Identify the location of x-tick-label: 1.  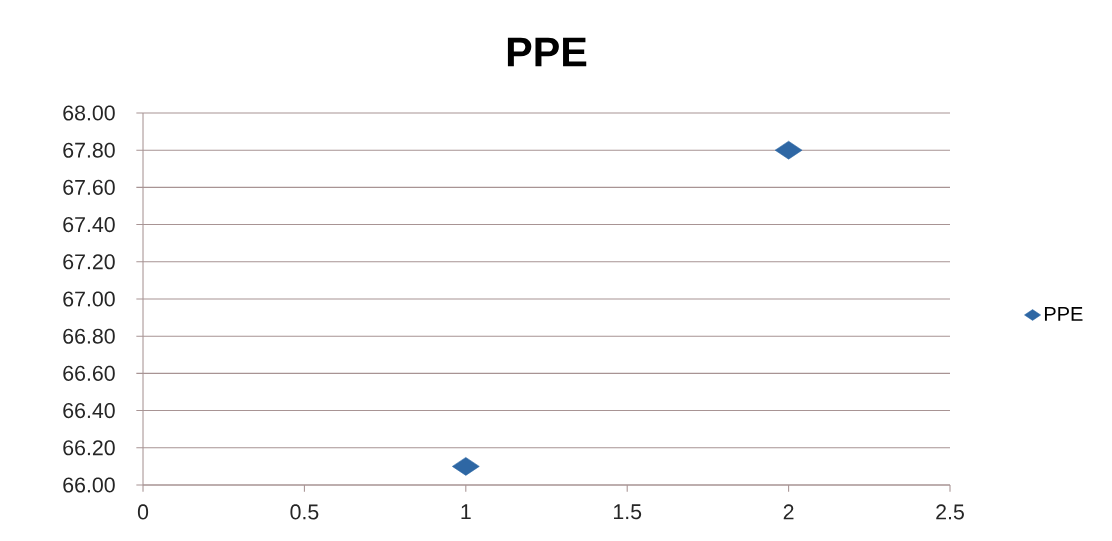
(466, 512).